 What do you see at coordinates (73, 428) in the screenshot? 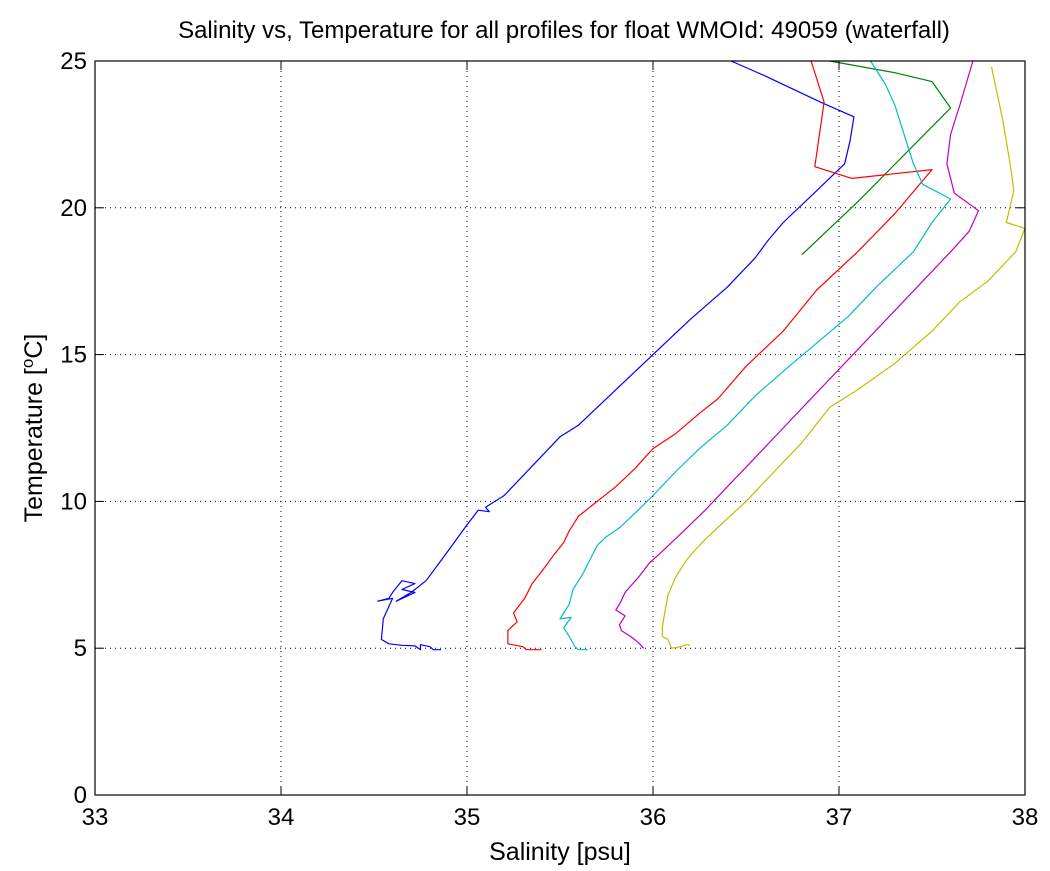
I see `y-tick-labels: 0 5 10 15 20 25` at bounding box center [73, 428].